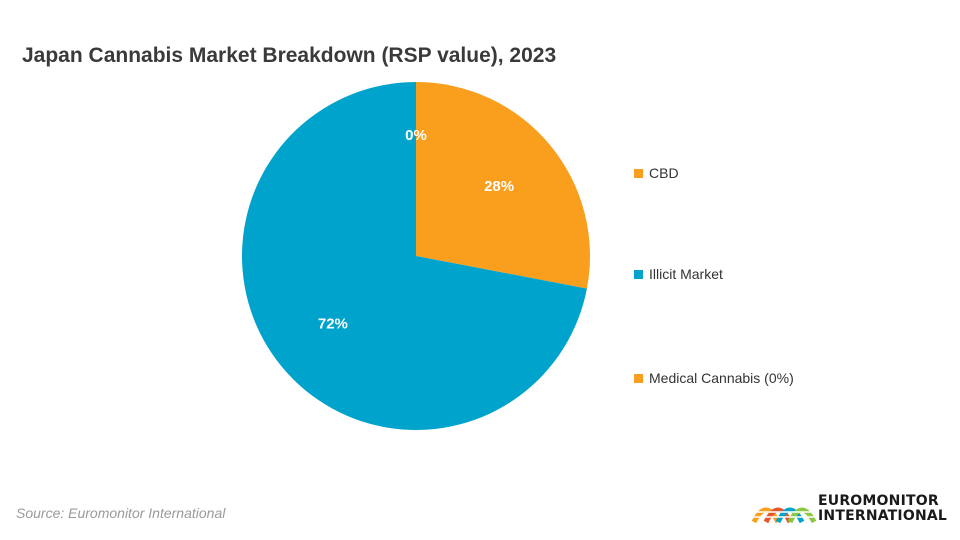 This screenshot has height=540, width=960. What do you see at coordinates (883, 516) in the screenshot?
I see `logo-text-line2: INTERNATIONAL` at bounding box center [883, 516].